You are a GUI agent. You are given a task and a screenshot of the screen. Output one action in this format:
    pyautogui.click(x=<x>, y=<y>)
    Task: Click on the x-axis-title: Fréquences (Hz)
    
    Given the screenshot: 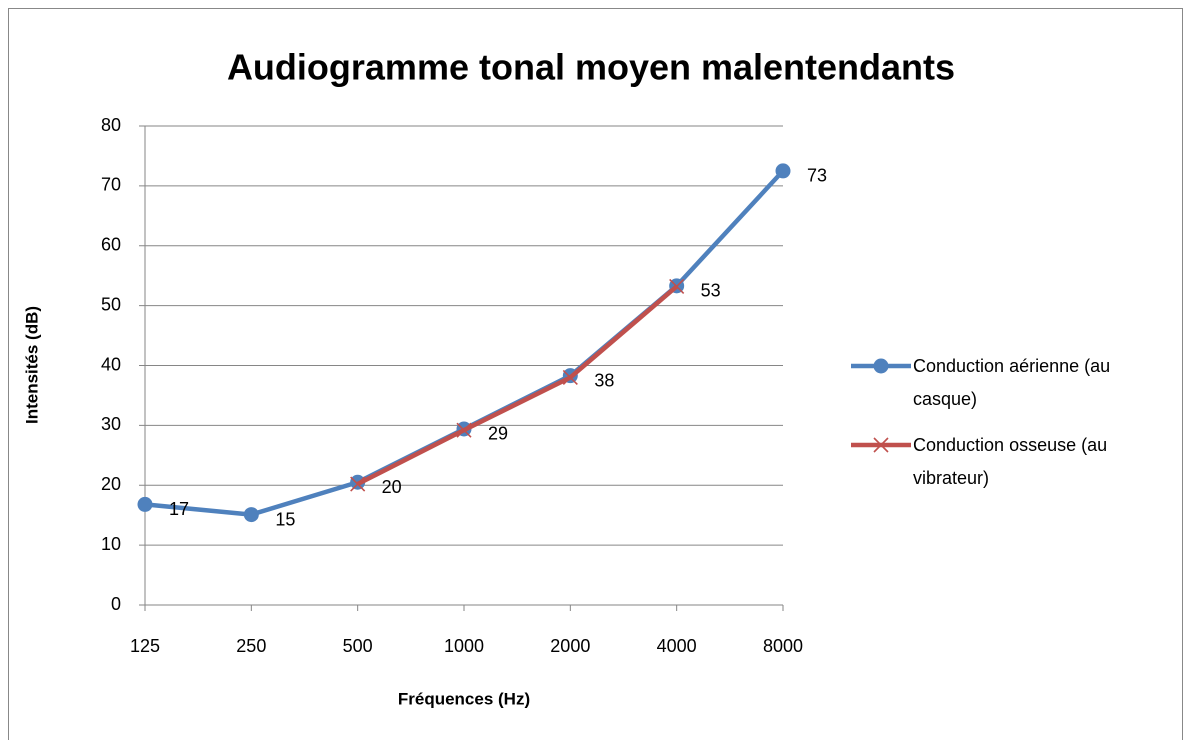 What is the action you would take?
    pyautogui.click(x=464, y=698)
    